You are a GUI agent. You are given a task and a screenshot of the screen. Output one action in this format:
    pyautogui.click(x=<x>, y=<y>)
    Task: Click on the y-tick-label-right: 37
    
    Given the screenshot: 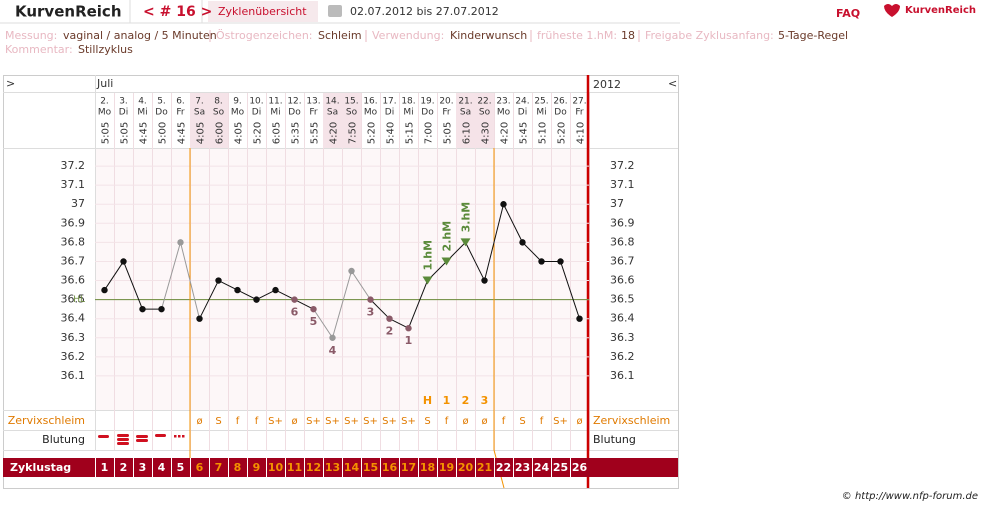 What is the action you would take?
    pyautogui.click(x=617, y=203)
    